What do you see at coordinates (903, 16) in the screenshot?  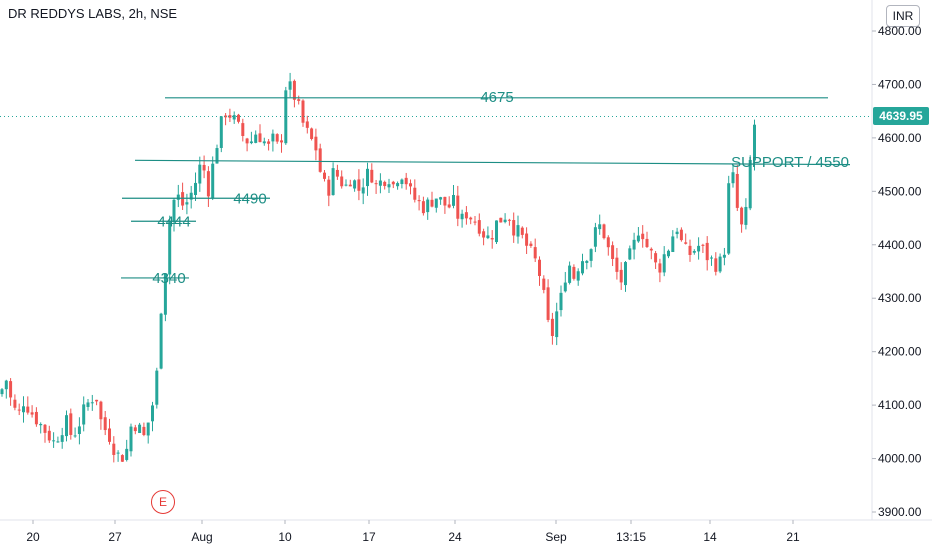 I see `currency-button: INR` at bounding box center [903, 16].